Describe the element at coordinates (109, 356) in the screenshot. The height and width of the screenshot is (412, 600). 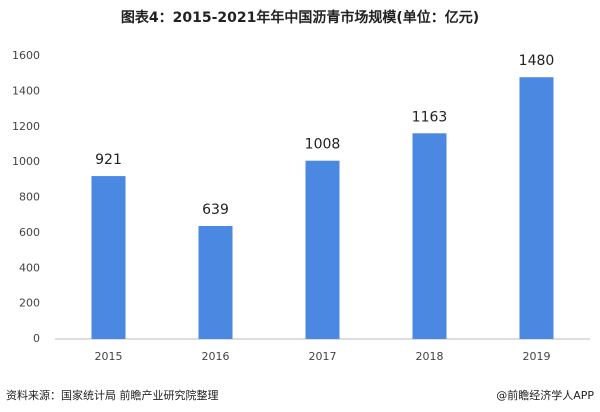
I see `x-tick-label: 2015` at that location.